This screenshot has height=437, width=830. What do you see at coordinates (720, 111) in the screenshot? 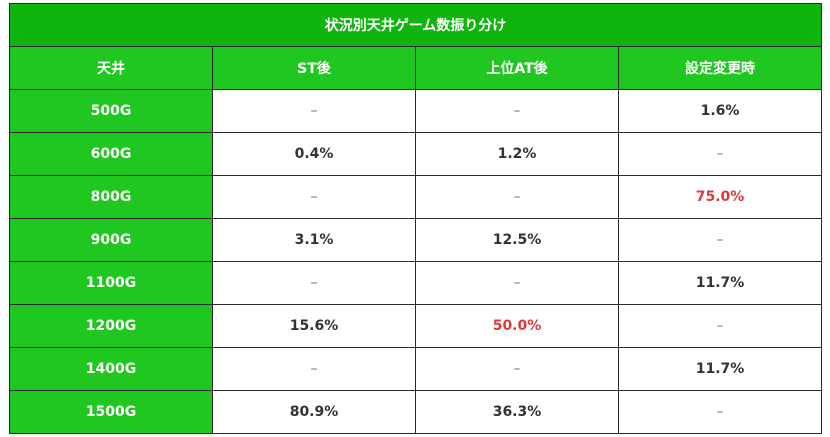
I see `cell-setting-change: 1.6%` at bounding box center [720, 111].